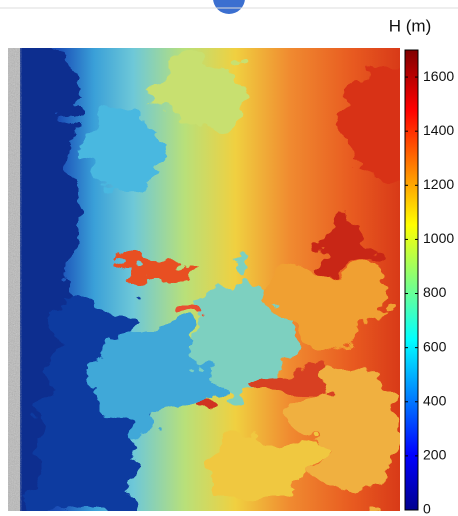 The width and height of the screenshot is (458, 516). Describe the element at coordinates (229, 7) in the screenshot. I see `top-button` at that location.